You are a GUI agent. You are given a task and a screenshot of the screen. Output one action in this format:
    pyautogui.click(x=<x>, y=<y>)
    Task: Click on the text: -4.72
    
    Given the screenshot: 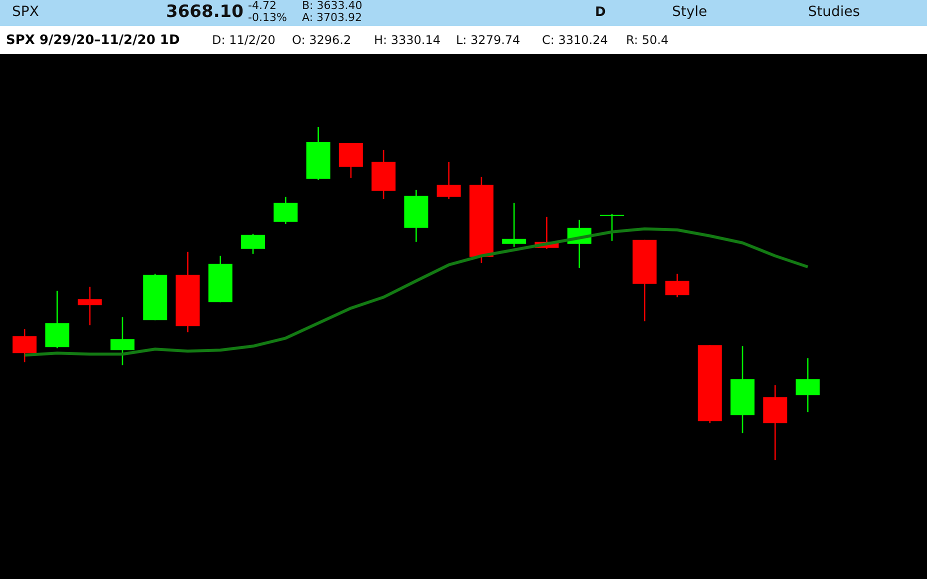 What is the action you would take?
    pyautogui.click(x=262, y=6)
    